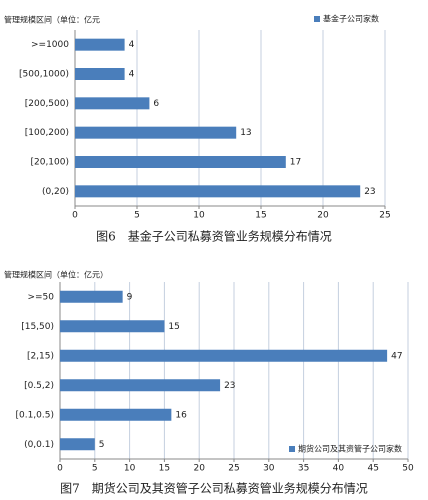  Describe the element at coordinates (339, 469) in the screenshot. I see `x-tick-label: 40` at that location.